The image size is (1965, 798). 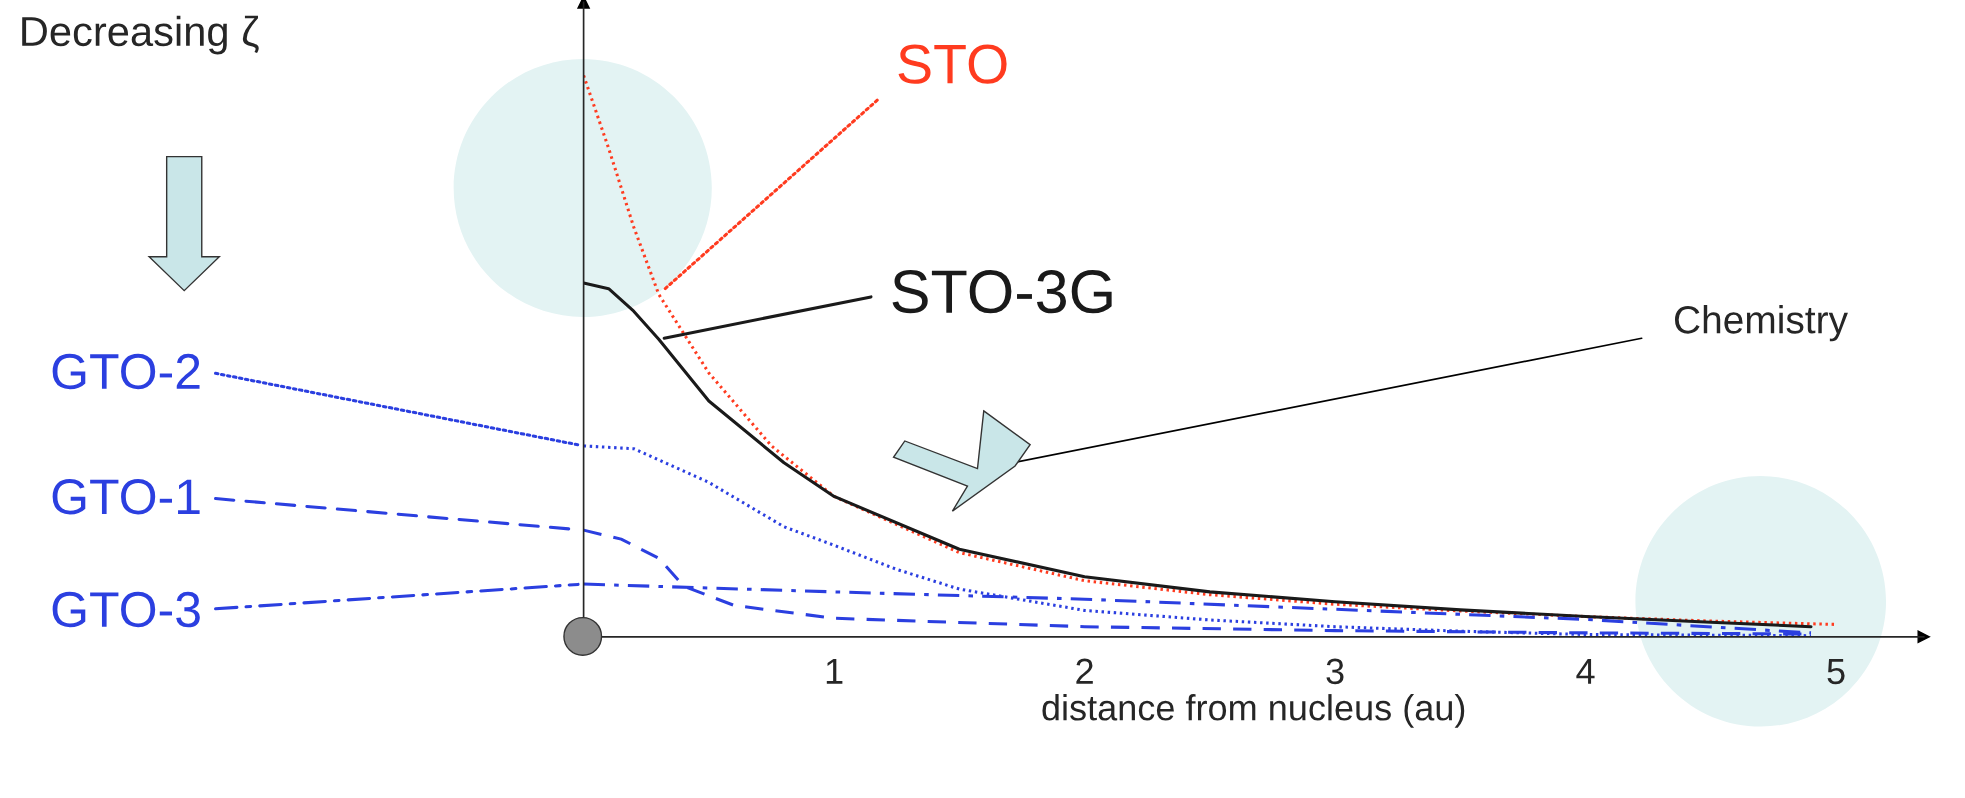 What do you see at coordinates (1335, 671) in the screenshot?
I see `x-tick-label: 3` at bounding box center [1335, 671].